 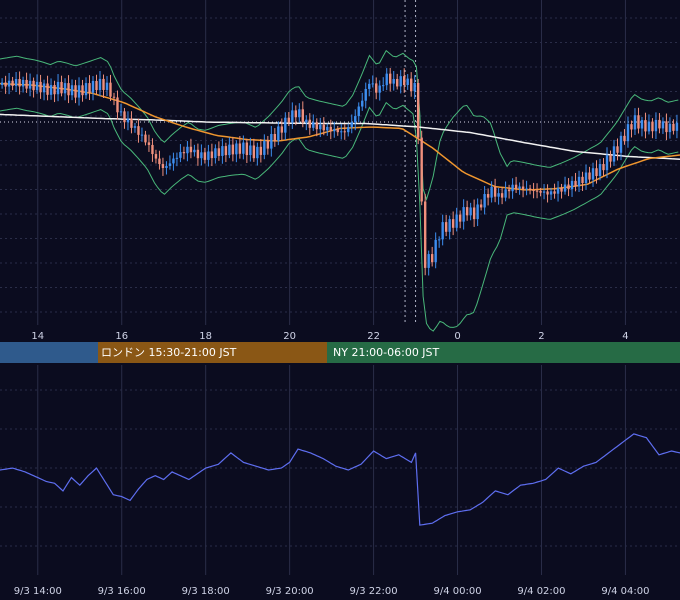 What do you see at coordinates (38, 591) in the screenshot?
I see `osc-x-tick-label: 9/3 14:00` at bounding box center [38, 591].